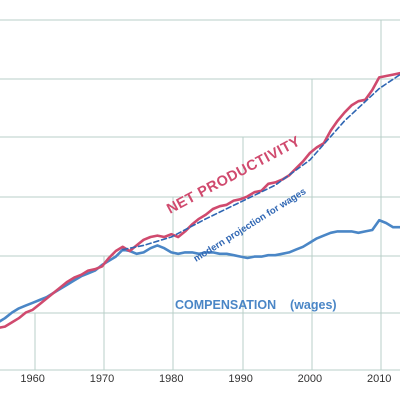 The image size is (400, 400). I want to click on x-tick-label: 2010, so click(379, 379).